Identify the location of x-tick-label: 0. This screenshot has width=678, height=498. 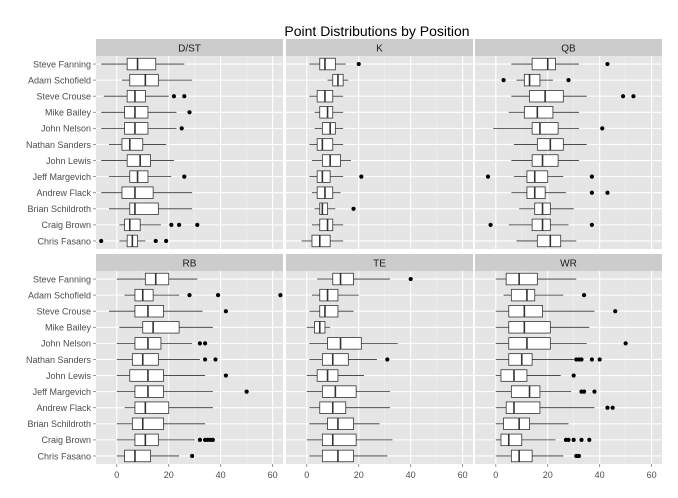
(495, 475).